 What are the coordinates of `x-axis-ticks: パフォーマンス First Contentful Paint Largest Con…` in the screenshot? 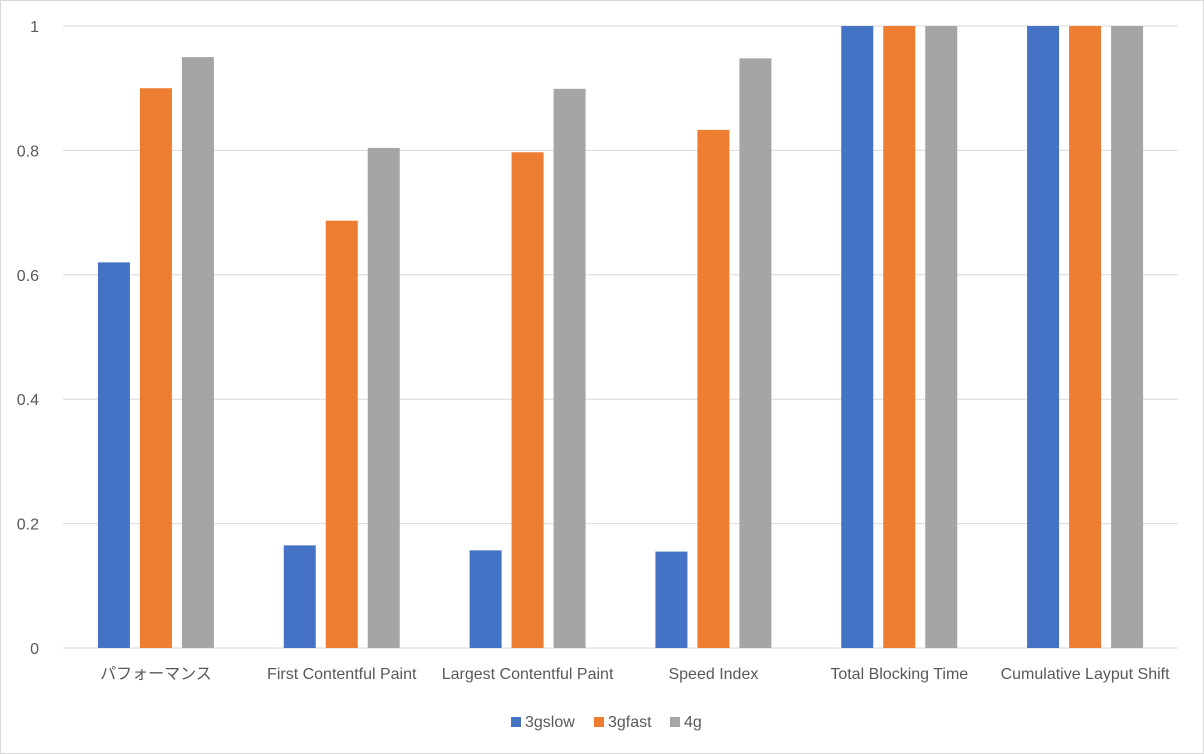 It's located at (635, 674).